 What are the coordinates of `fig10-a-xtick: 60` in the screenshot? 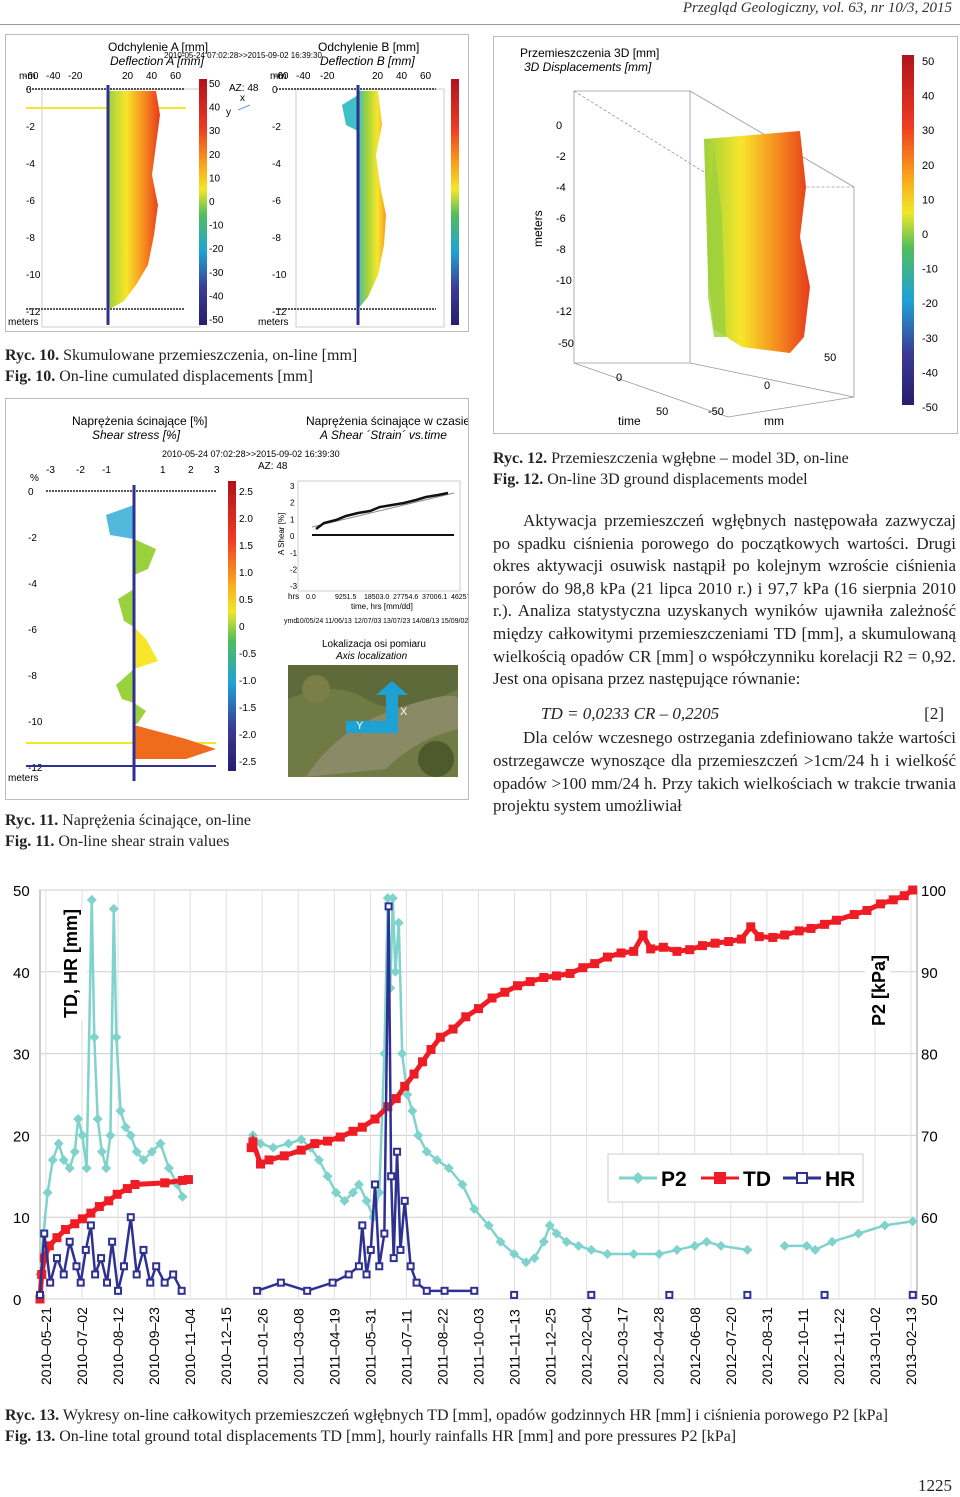 It's located at (176, 76).